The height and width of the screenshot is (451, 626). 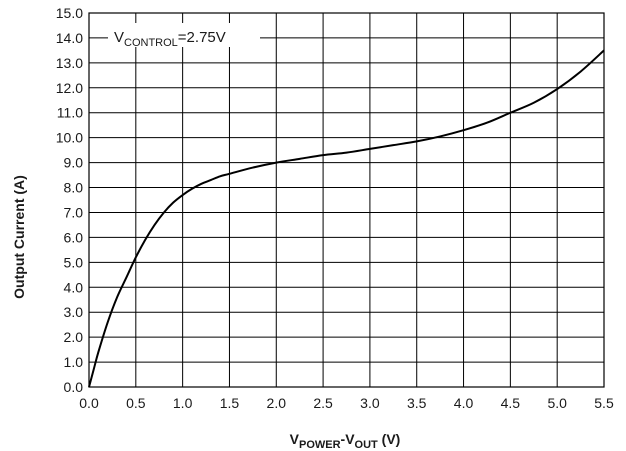 What do you see at coordinates (464, 403) in the screenshot?
I see `x-tick-label: 4.0` at bounding box center [464, 403].